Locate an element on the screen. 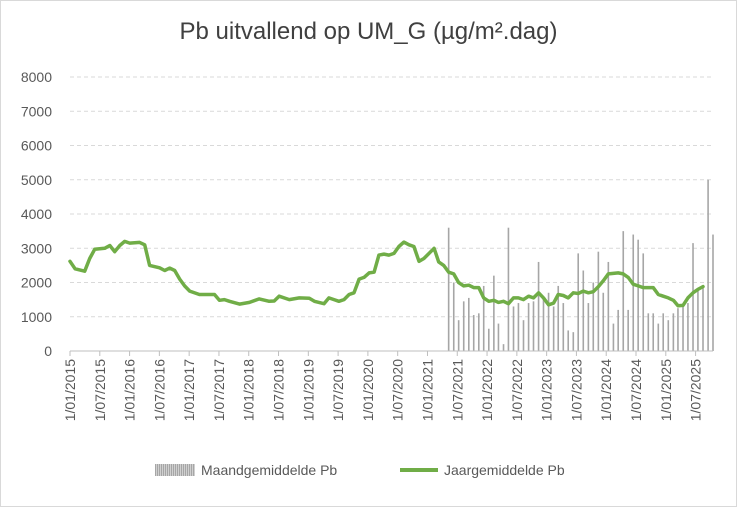 The width and height of the screenshot is (737, 507). chart-title: Pb uitvallend op UM_G (µg/m².dag) is located at coordinates (368, 31).